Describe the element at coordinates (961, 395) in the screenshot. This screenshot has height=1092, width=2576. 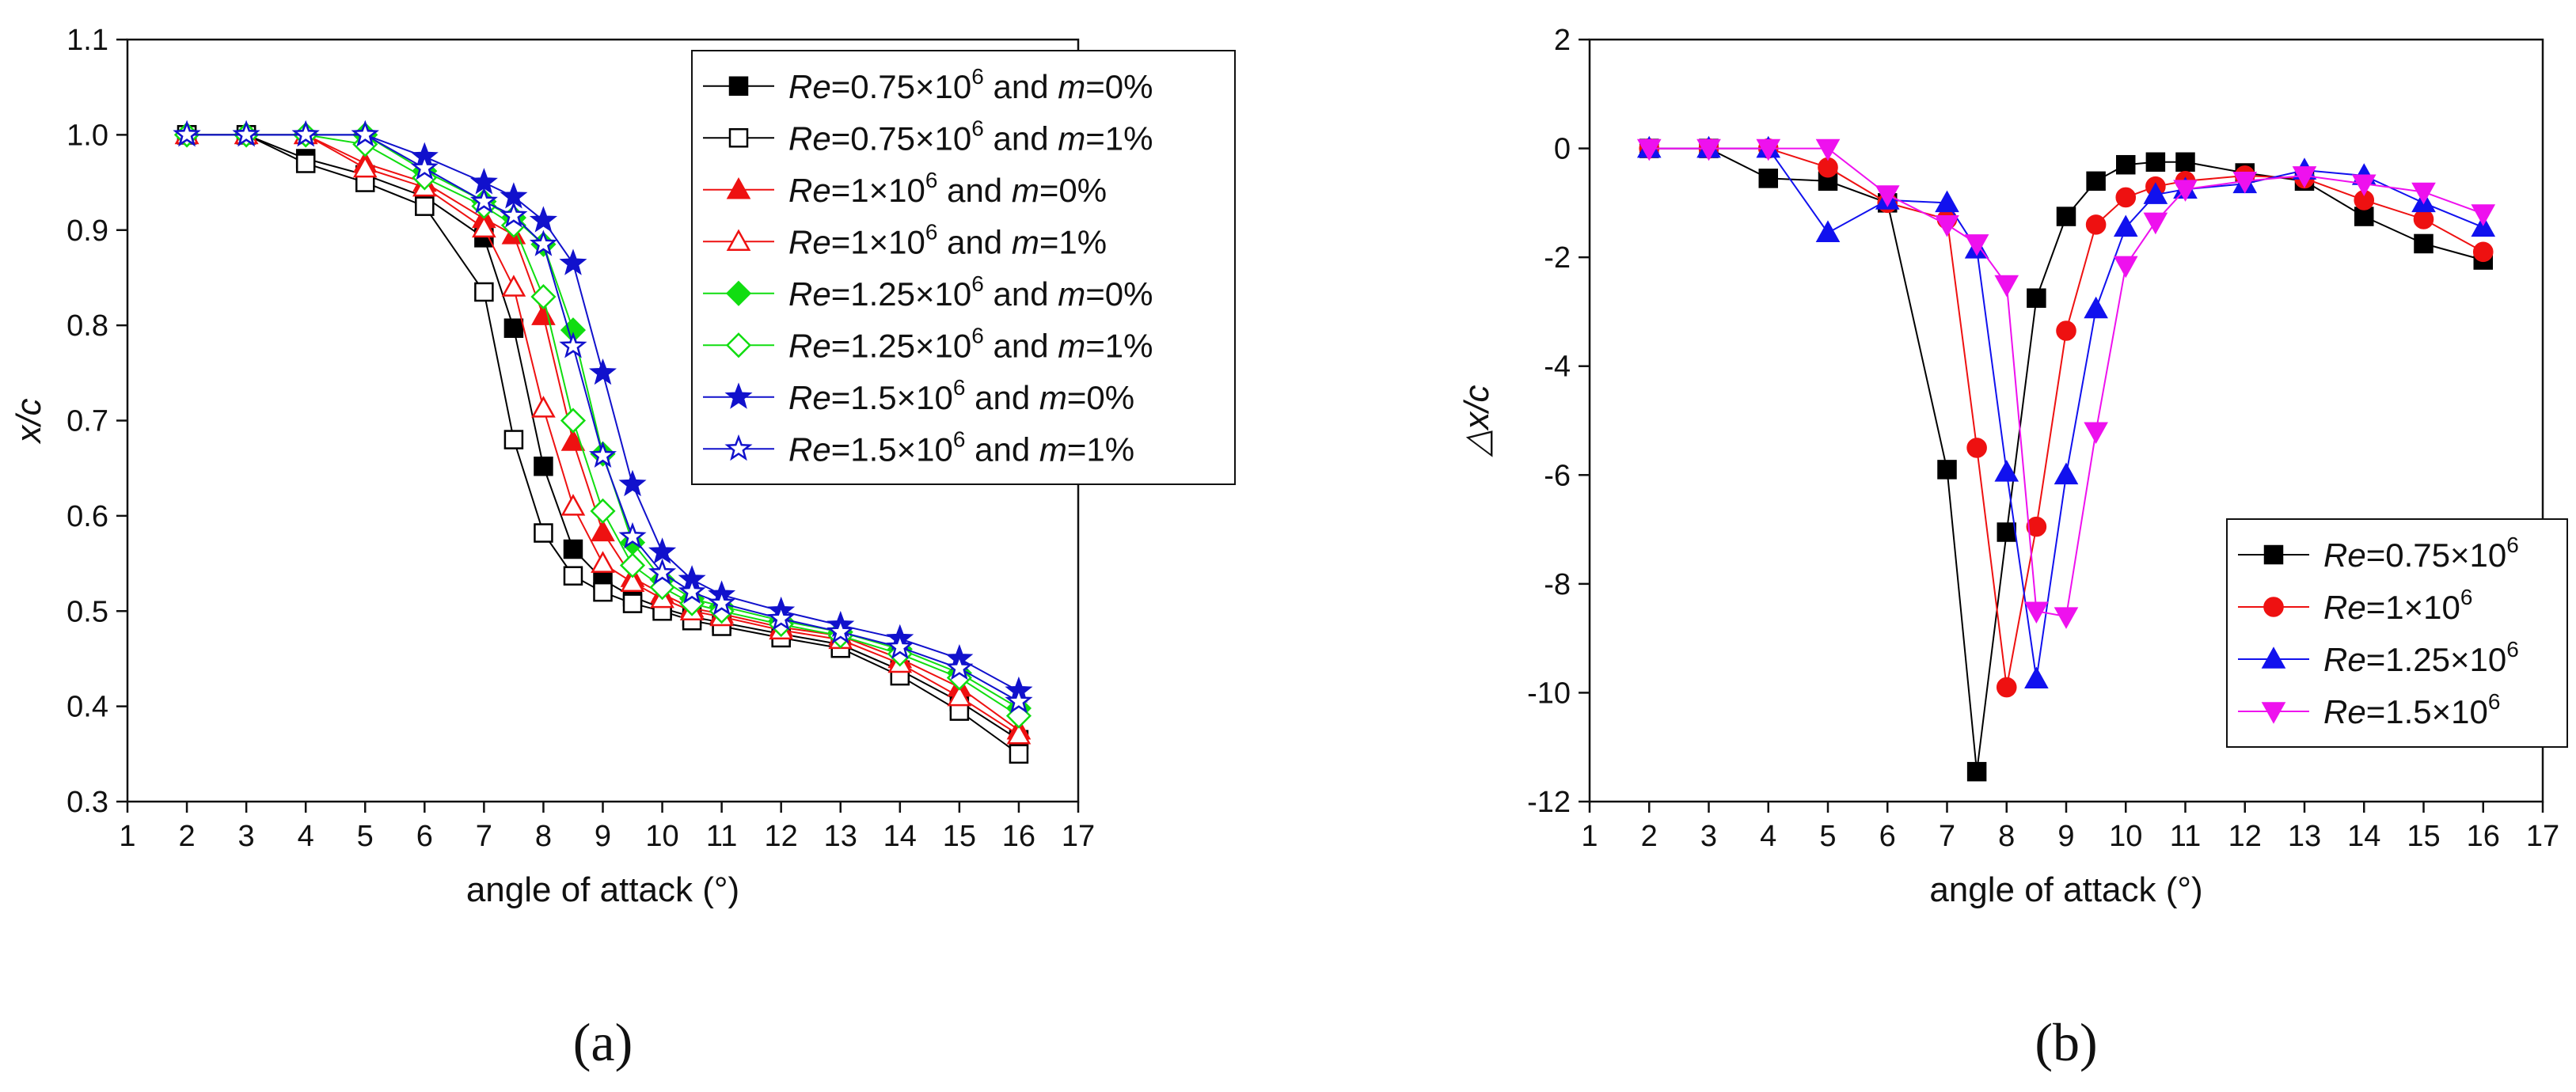
I see `legend-label: Re=1.5×106 and m=0%` at that location.